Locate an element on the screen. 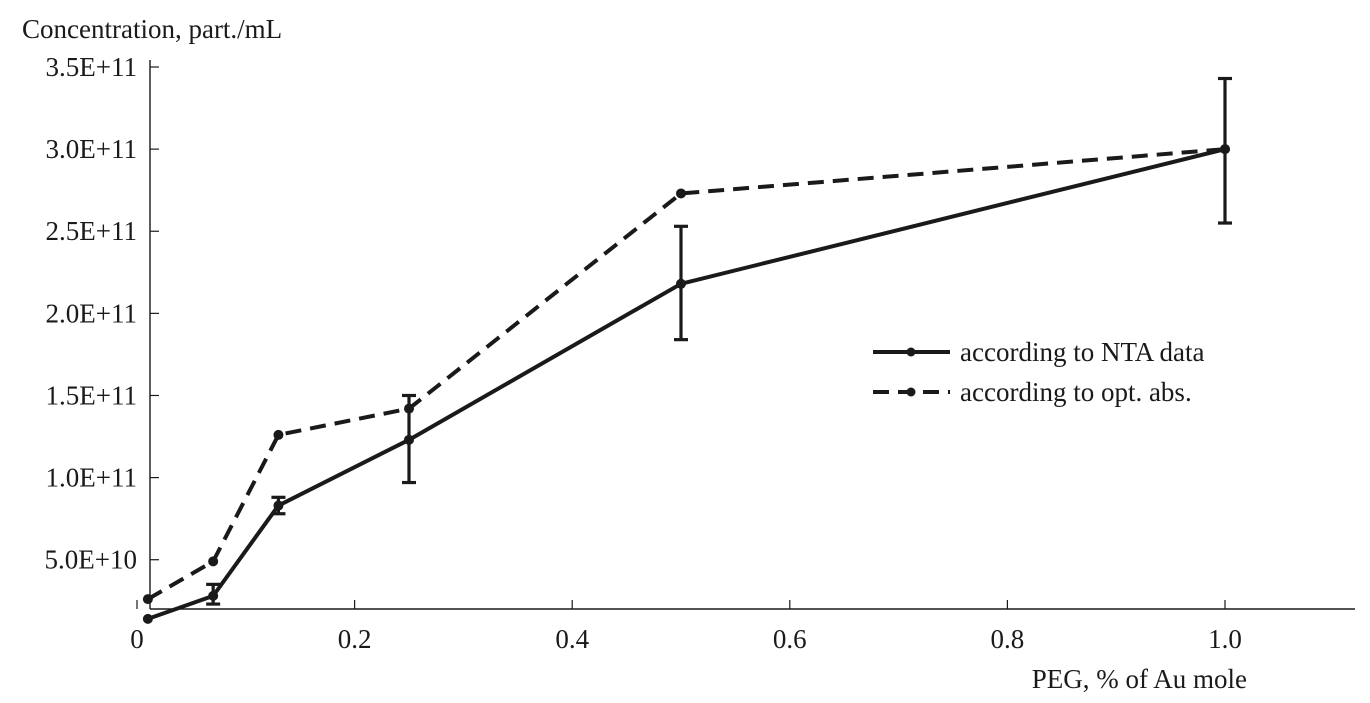  x-tick-label: 0.8 is located at coordinates (1008, 639).